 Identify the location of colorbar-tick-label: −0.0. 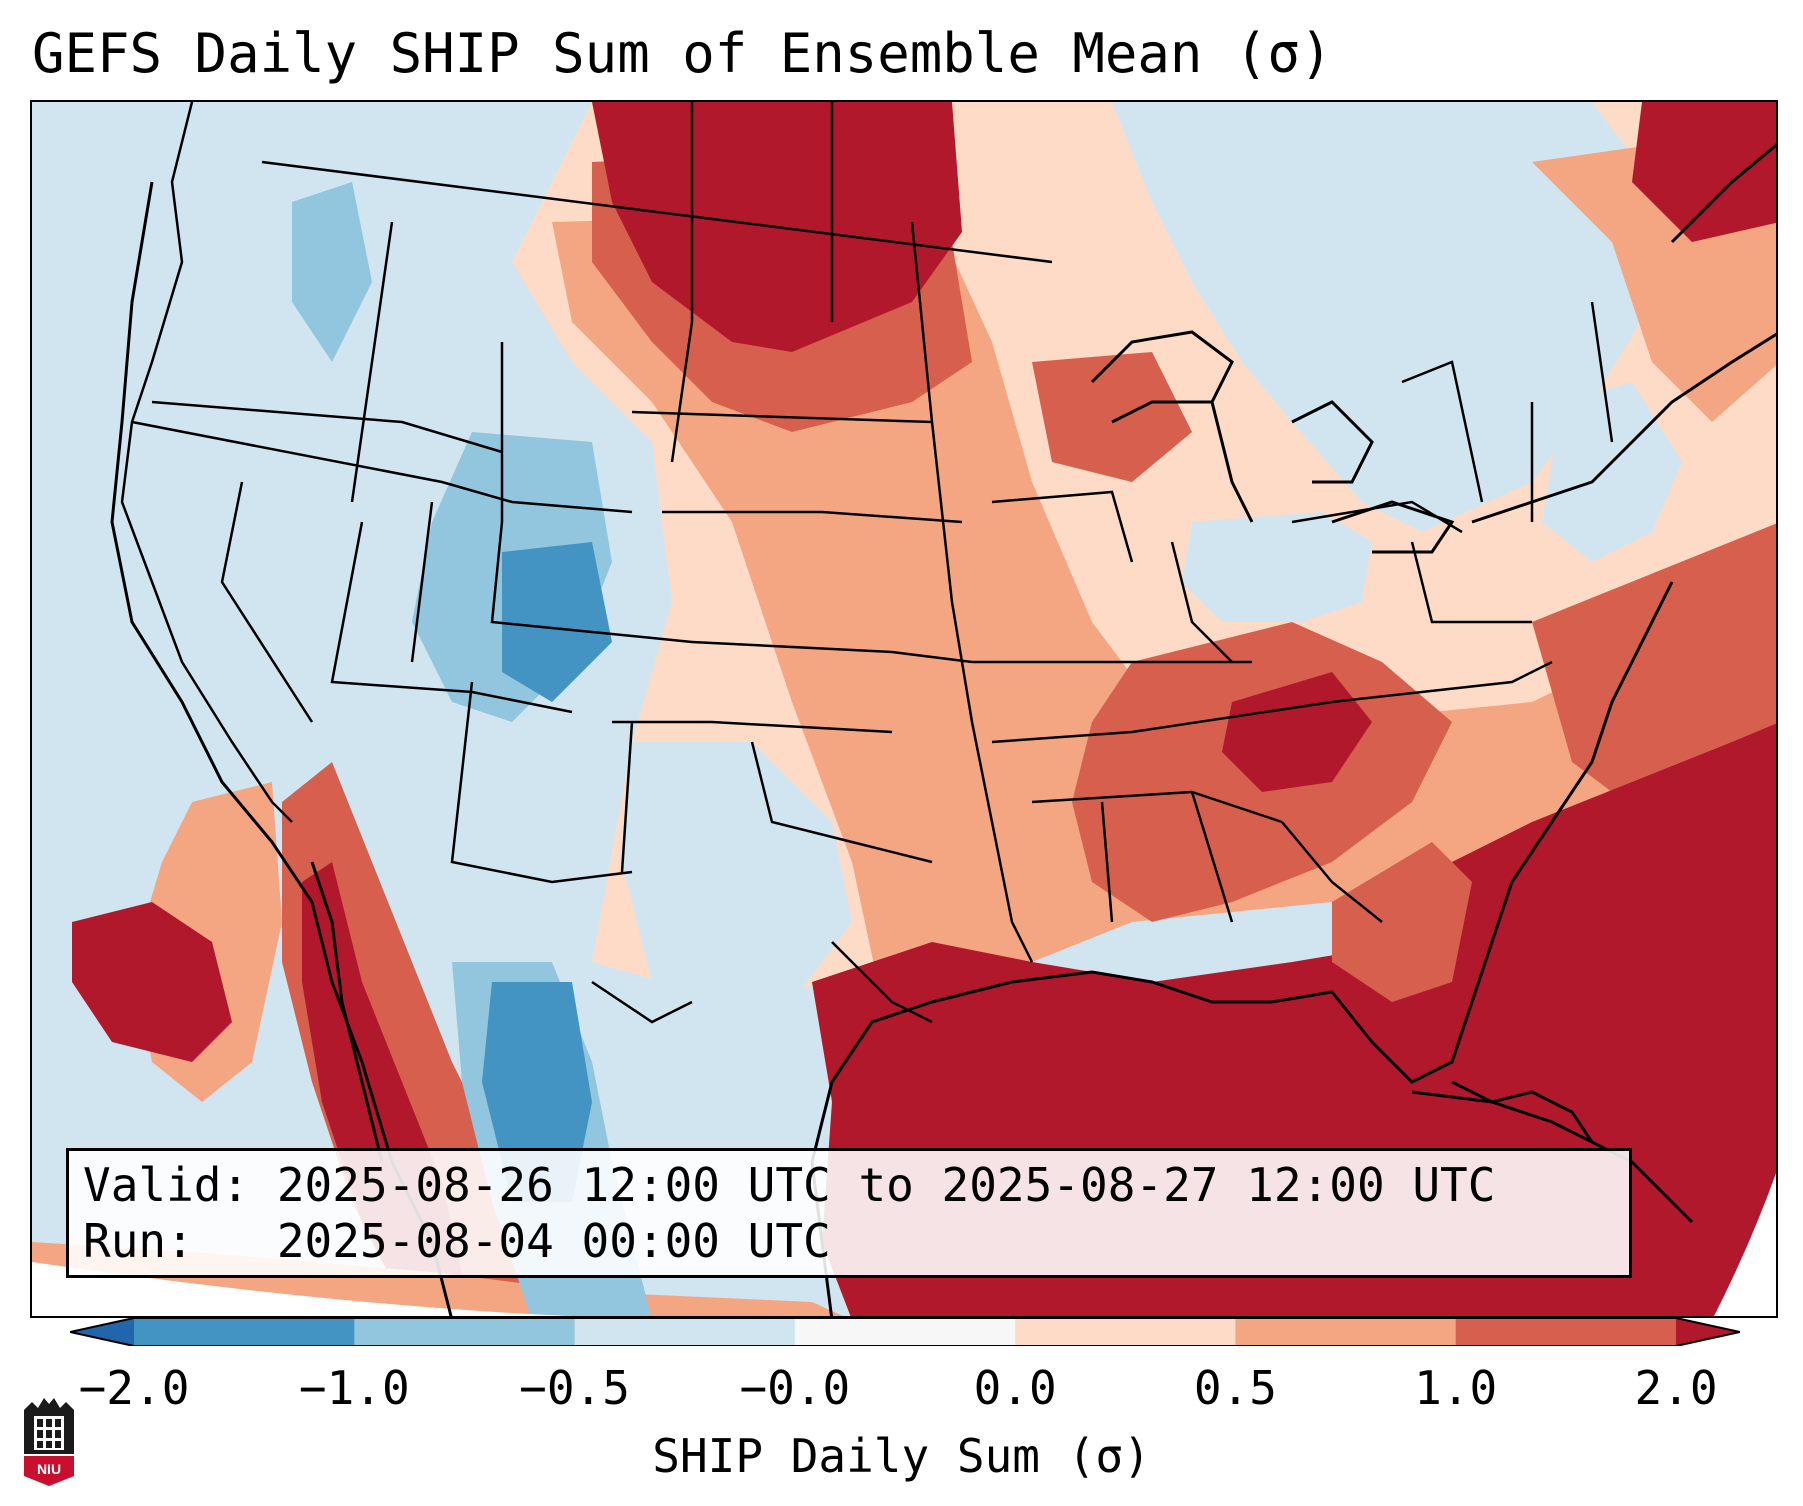
(795, 1388).